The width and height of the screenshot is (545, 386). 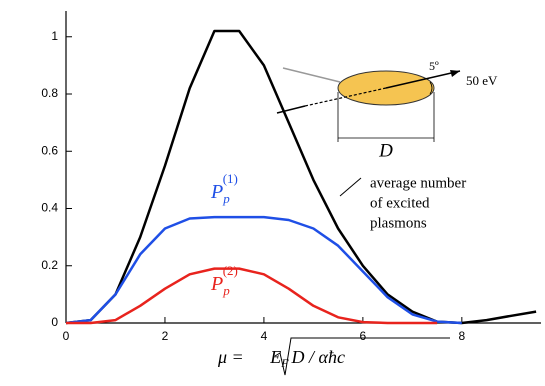 What do you see at coordinates (482, 80) in the screenshot?
I see `energy-label: 50 eV` at bounding box center [482, 80].